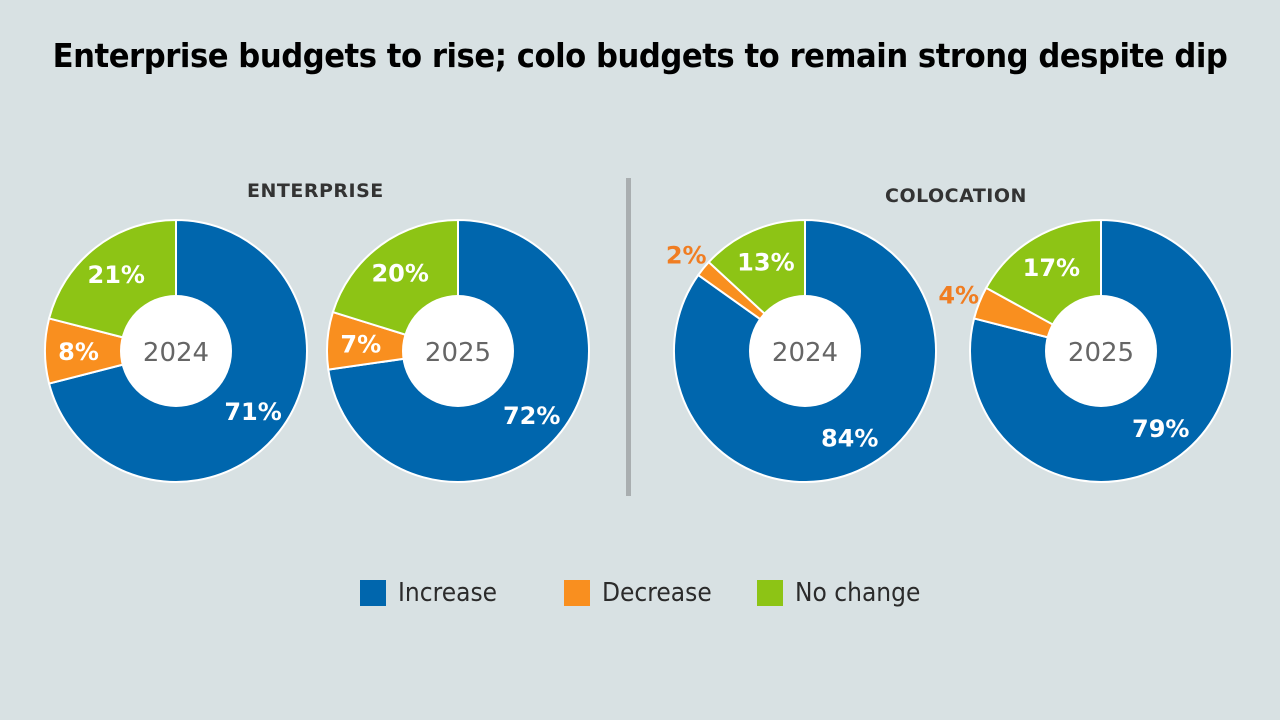 The image size is (1280, 720). I want to click on data-label-increase: 79%, so click(1160, 429).